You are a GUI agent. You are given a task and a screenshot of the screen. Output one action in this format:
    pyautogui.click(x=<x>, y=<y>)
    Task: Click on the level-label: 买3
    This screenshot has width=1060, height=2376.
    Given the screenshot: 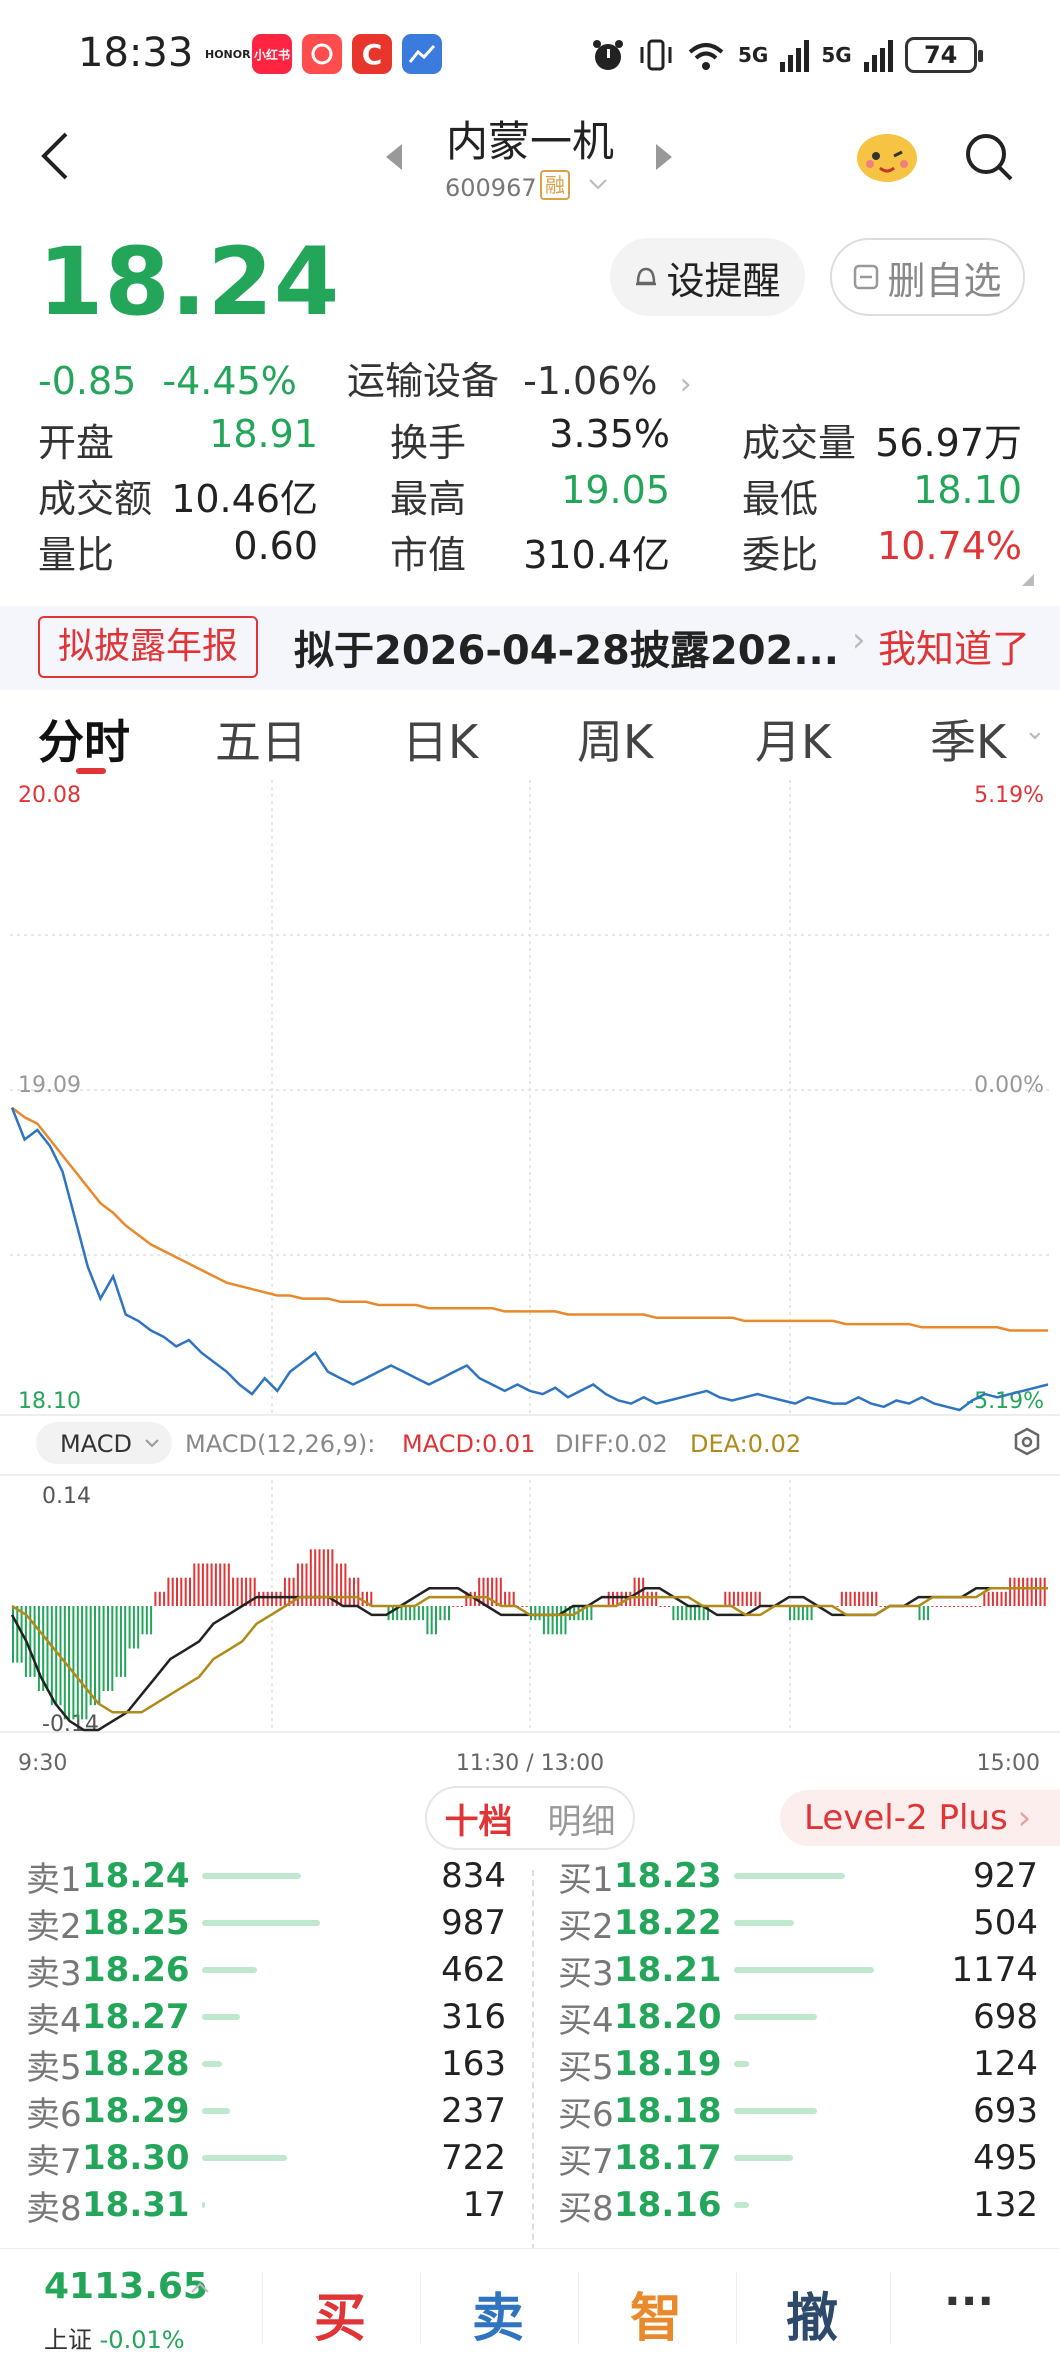 What is the action you would take?
    pyautogui.click(x=586, y=1973)
    